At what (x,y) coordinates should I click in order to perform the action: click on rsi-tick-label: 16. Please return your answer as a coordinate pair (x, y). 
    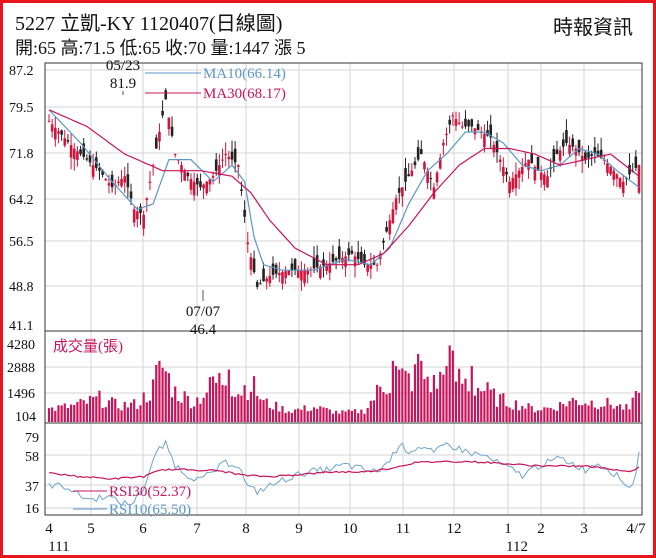
    Looking at the image, I should click on (32, 509).